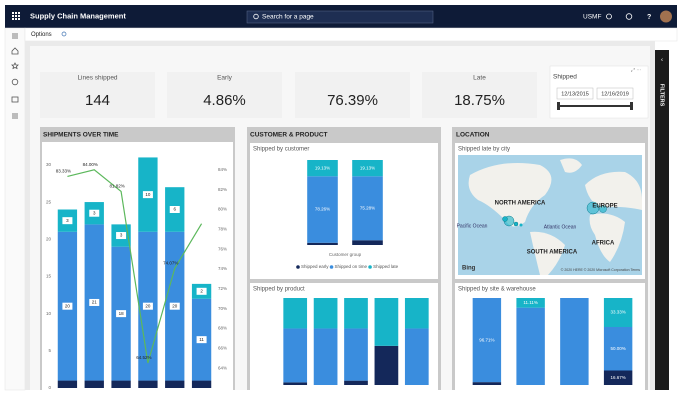 The height and width of the screenshot is (400, 682). What do you see at coordinates (554, 214) in the screenshot?
I see `map-bubbles` at bounding box center [554, 214].